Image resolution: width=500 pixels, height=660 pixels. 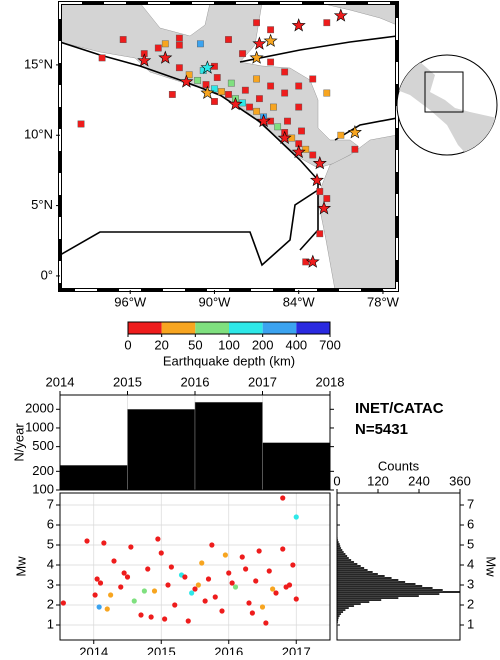 What do you see at coordinates (47, 274) in the screenshot?
I see `y-tick-label: 0°` at bounding box center [47, 274].